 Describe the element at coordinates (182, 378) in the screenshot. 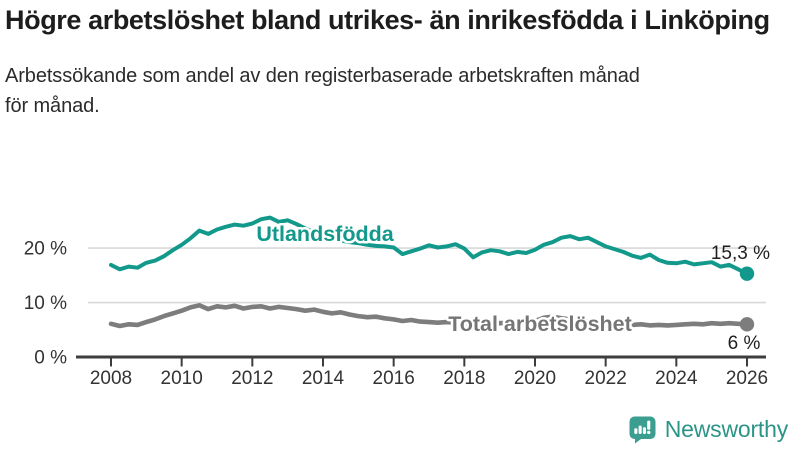

I see `x-axis-tick-label: 2010` at that location.